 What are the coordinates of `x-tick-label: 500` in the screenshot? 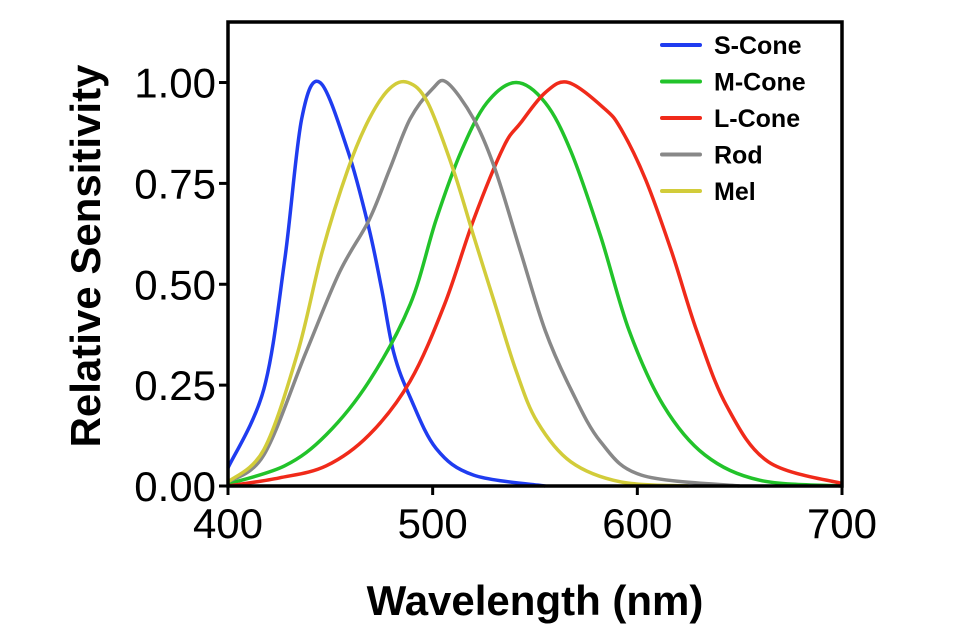 It's located at (433, 523).